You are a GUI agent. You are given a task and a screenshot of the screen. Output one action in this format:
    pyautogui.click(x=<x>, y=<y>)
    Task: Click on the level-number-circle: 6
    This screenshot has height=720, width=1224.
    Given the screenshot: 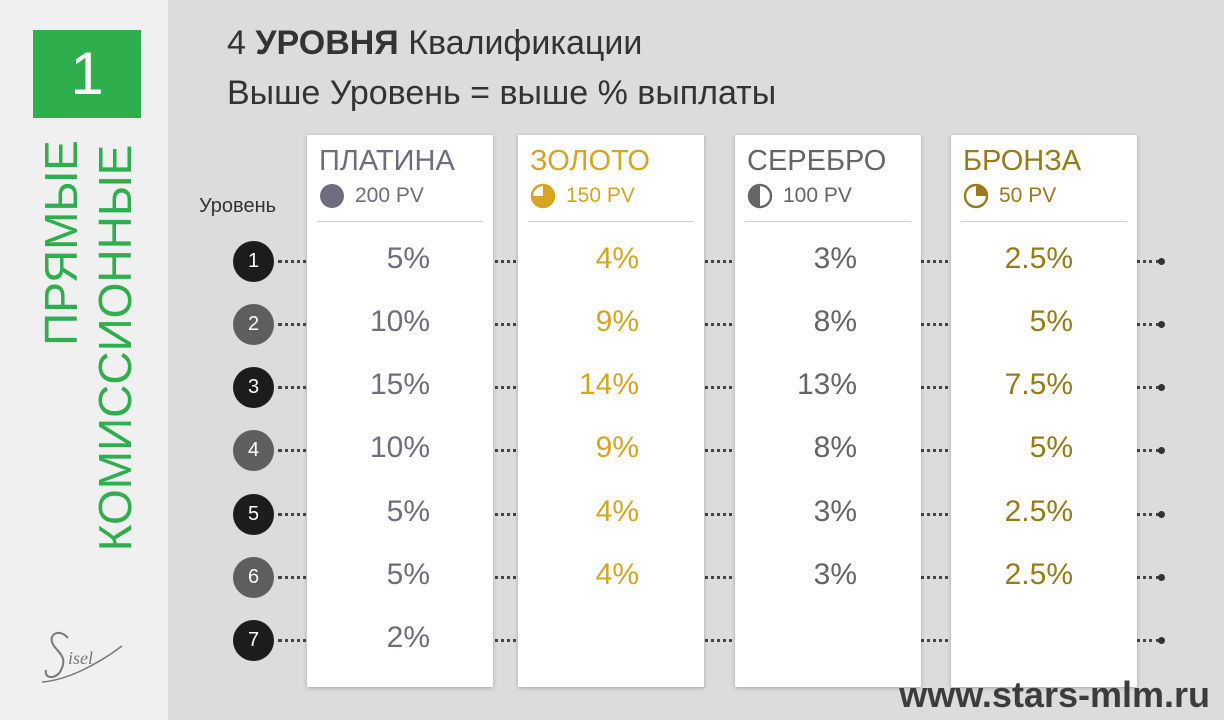 What is the action you would take?
    pyautogui.click(x=253, y=577)
    